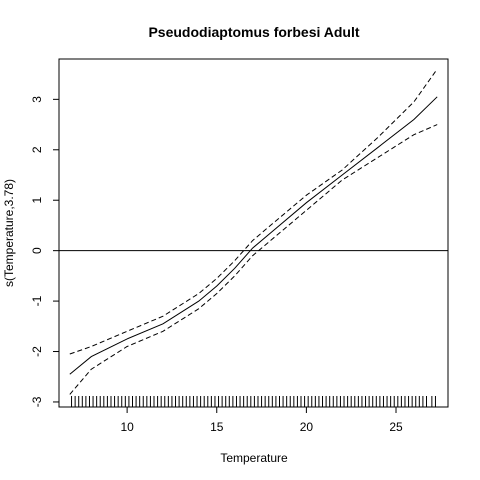 This screenshot has width=480, height=480. I want to click on y-tick-label: 2, so click(37, 149).